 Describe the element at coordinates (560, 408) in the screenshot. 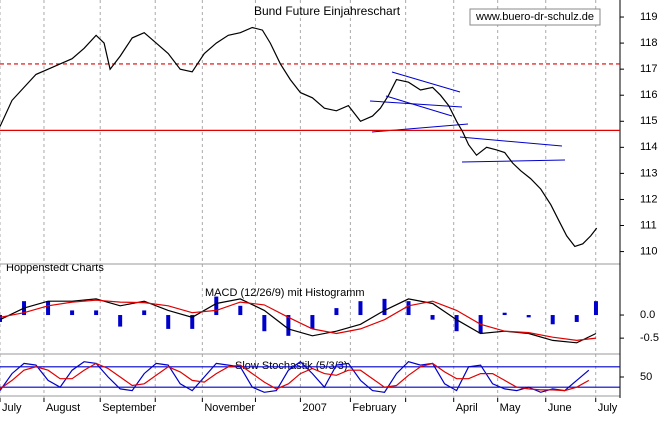

I see `x-tick-label: June` at that location.